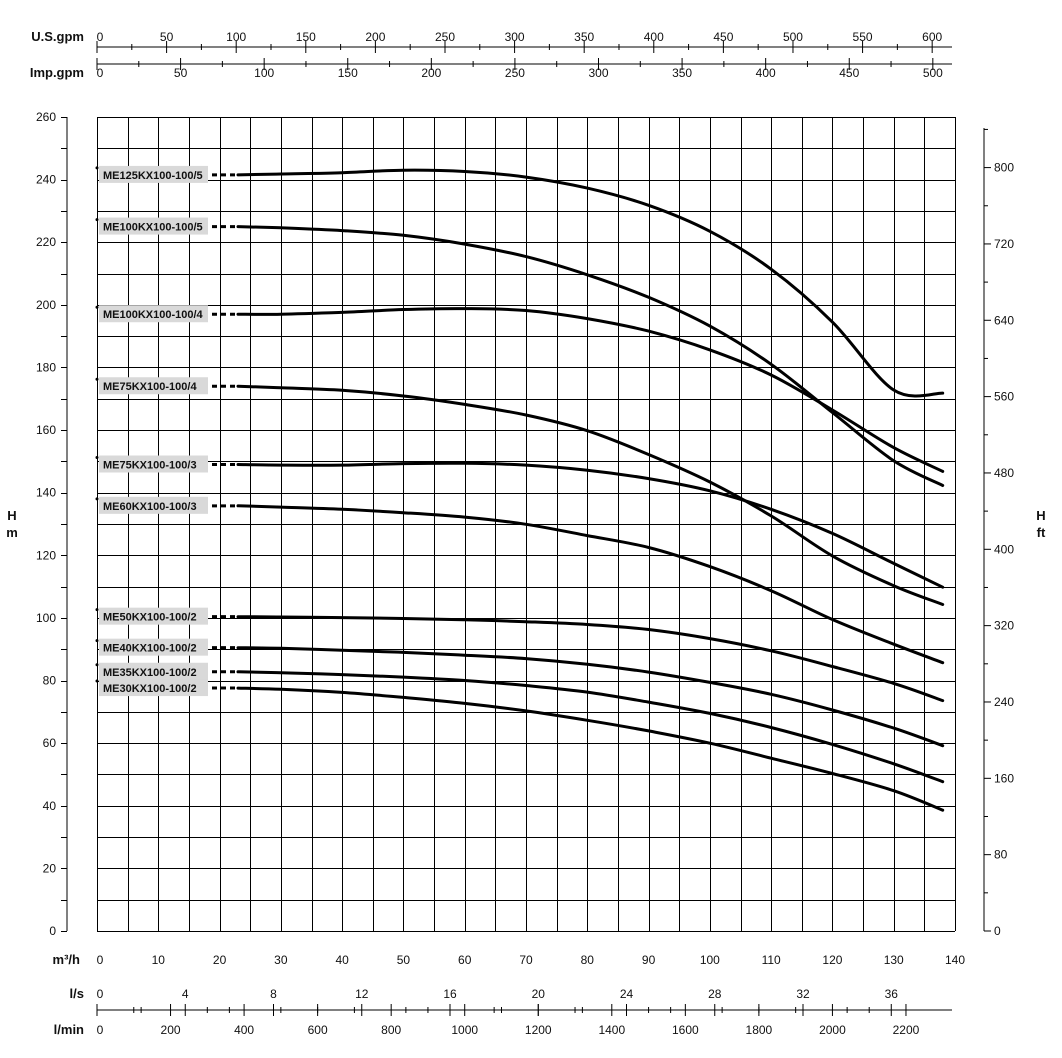  I want to click on x-axis-usgpm-tick-label: 550, so click(863, 37).